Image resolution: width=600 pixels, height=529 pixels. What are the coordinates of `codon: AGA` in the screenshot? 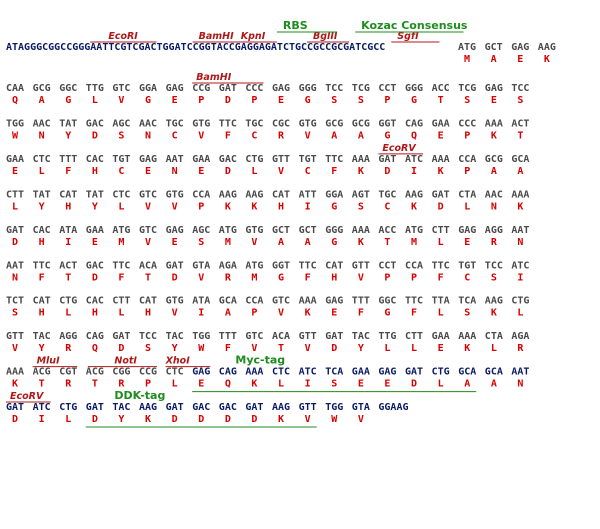 It's located at (520, 336).